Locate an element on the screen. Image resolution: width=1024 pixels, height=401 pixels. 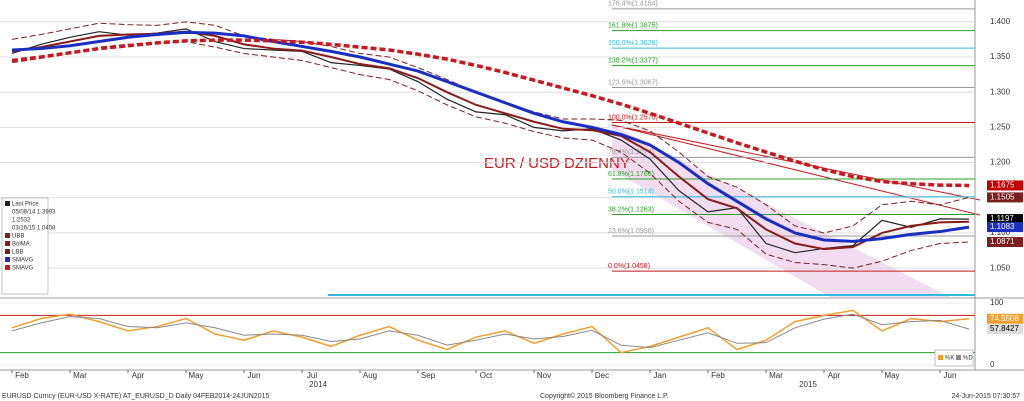
x-tick-label: Nov is located at coordinates (544, 375).